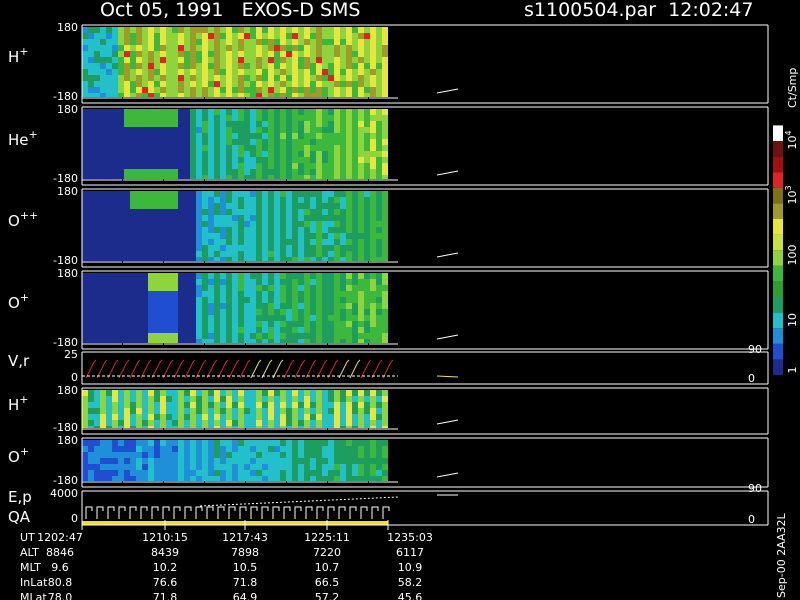 This screenshot has width=800, height=600. Describe the element at coordinates (333, 369) in the screenshot. I see `velocity-trace` at that location.